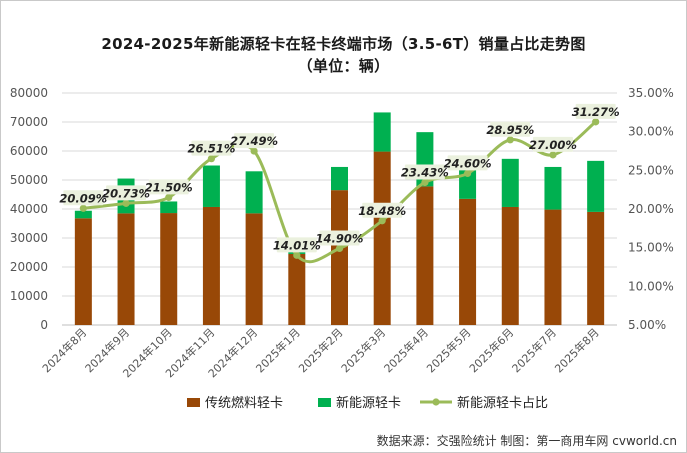 The image size is (687, 453). I want to click on data-label: 14.90%, so click(340, 238).